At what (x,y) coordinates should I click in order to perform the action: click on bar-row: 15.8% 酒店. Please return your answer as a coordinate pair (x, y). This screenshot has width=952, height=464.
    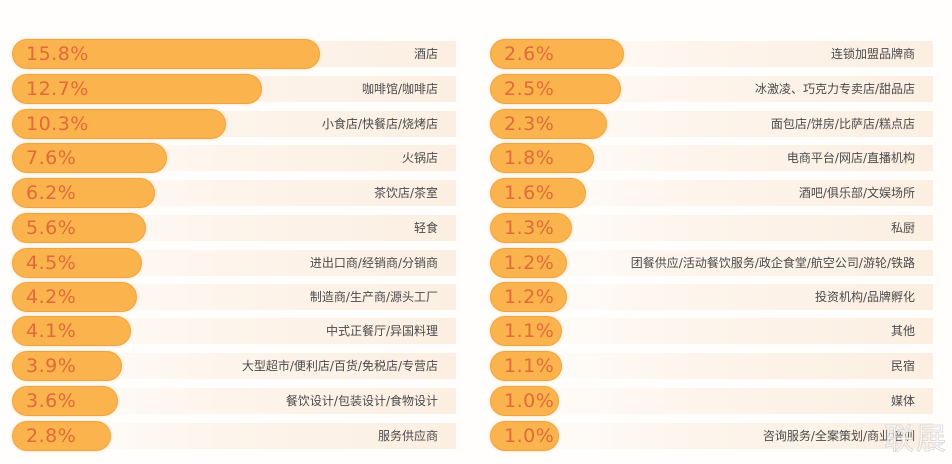
    Looking at the image, I should click on (234, 54).